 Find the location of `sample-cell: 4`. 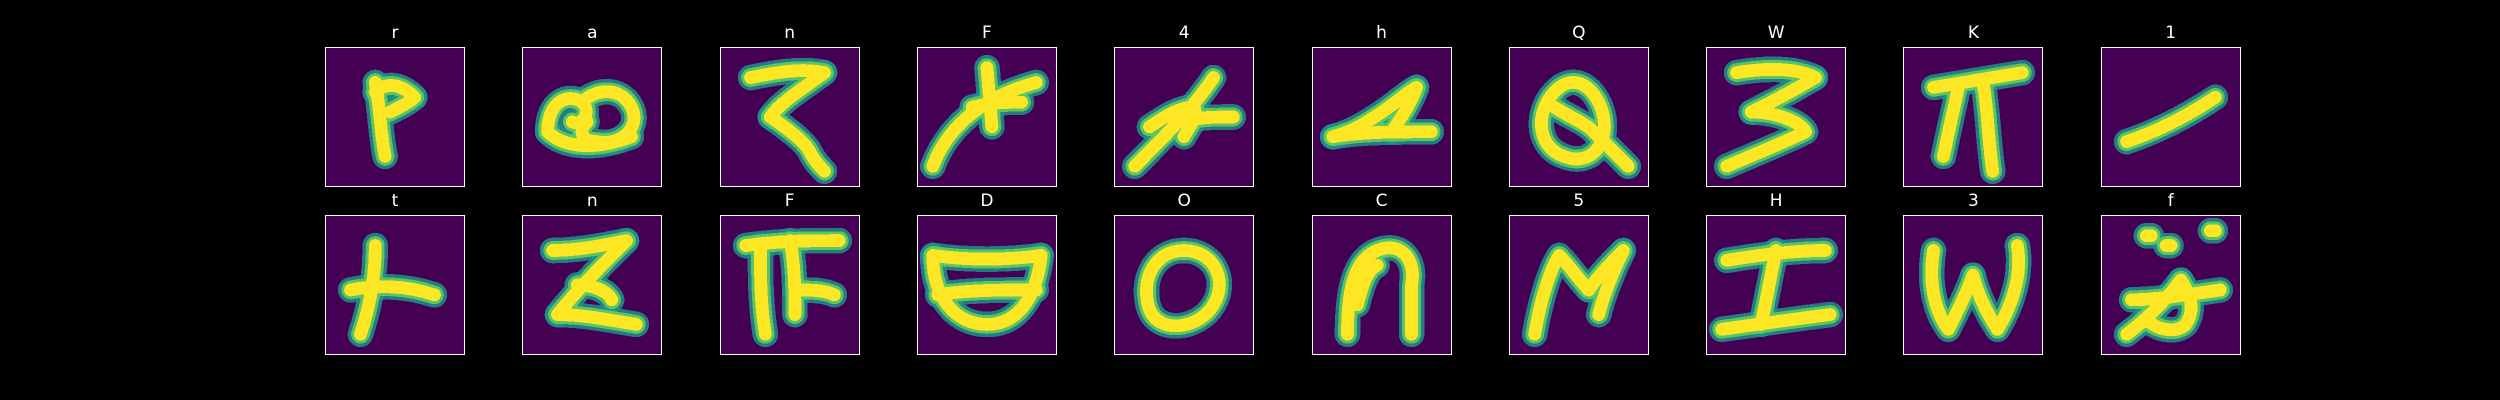

sample-cell: 4 is located at coordinates (1184, 105).